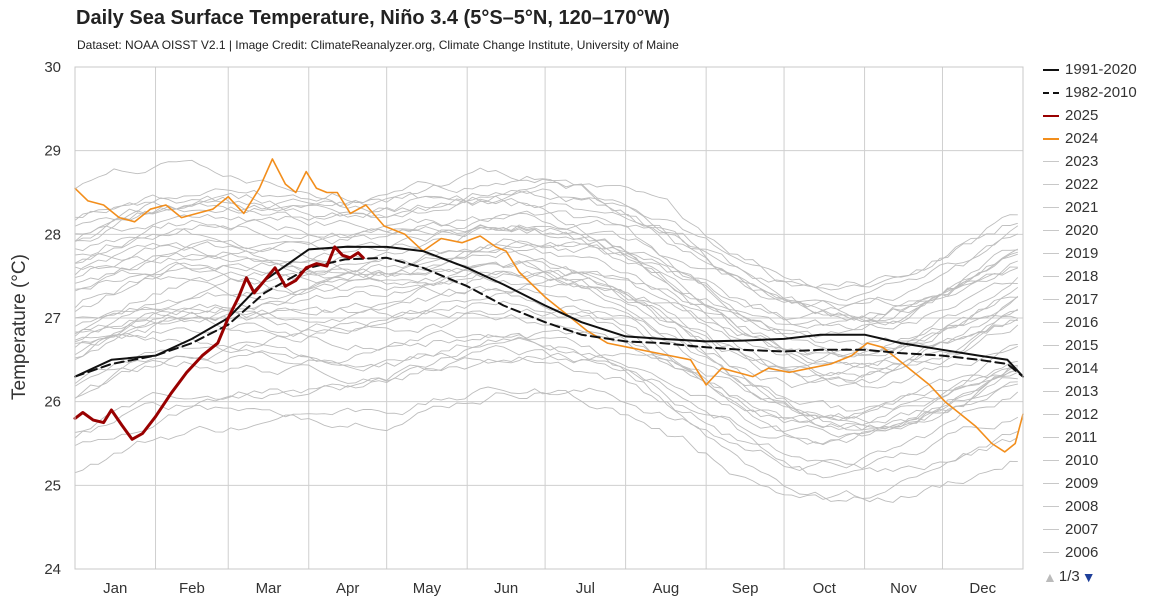 This screenshot has height=610, width=1150. I want to click on y-tick-label: 29, so click(52, 151).